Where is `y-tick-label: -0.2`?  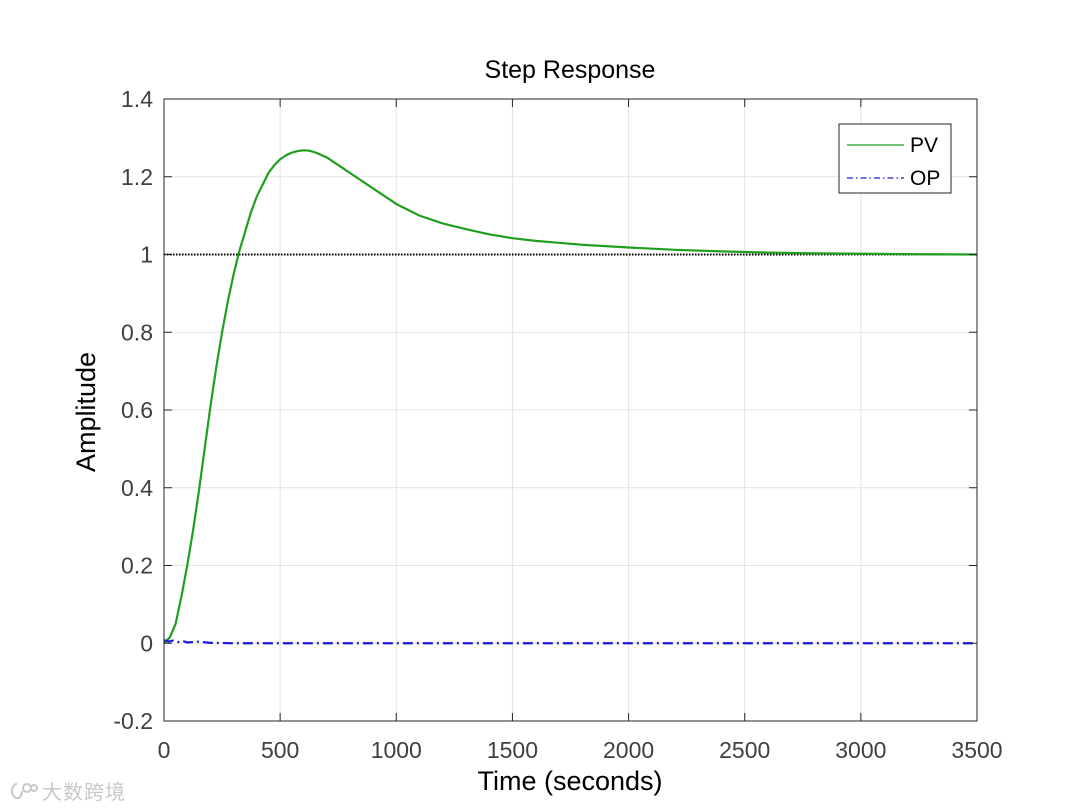
y-tick-label: -0.2 is located at coordinates (133, 721).